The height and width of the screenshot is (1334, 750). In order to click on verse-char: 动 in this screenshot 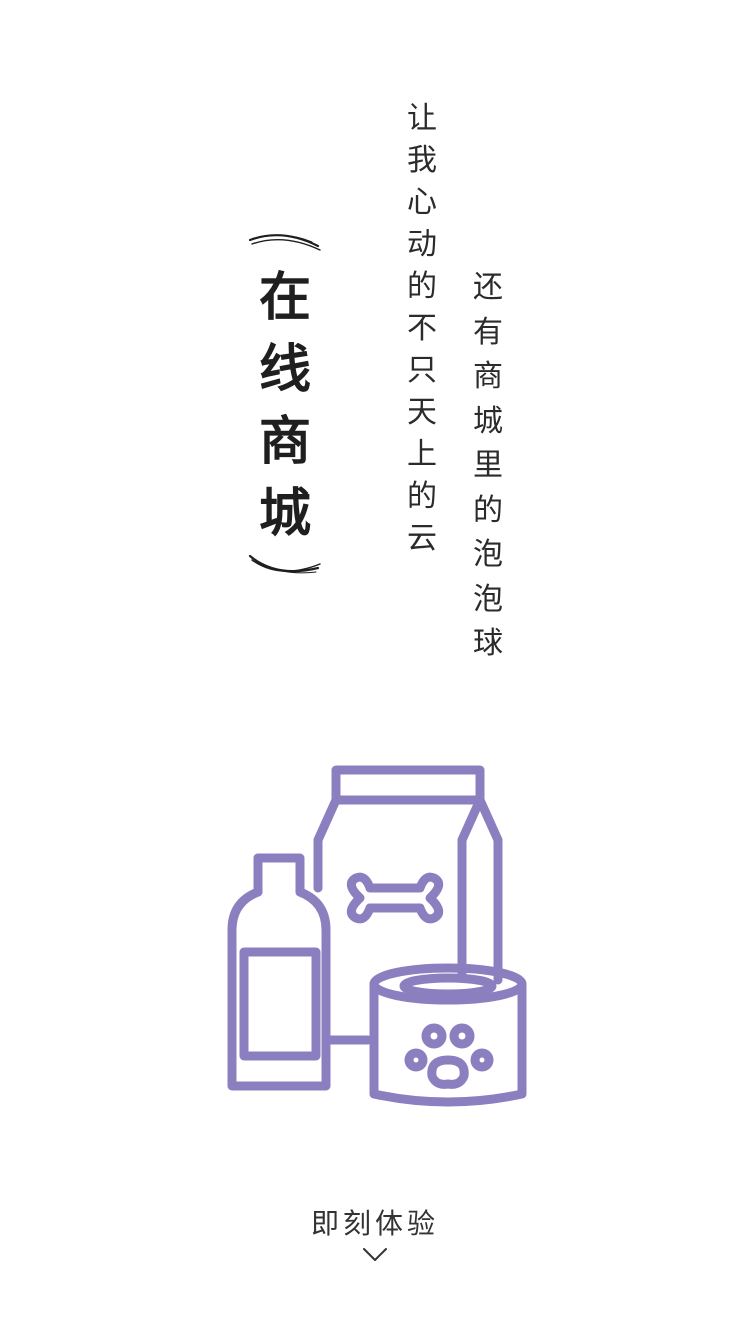, I will do `click(422, 244)`.